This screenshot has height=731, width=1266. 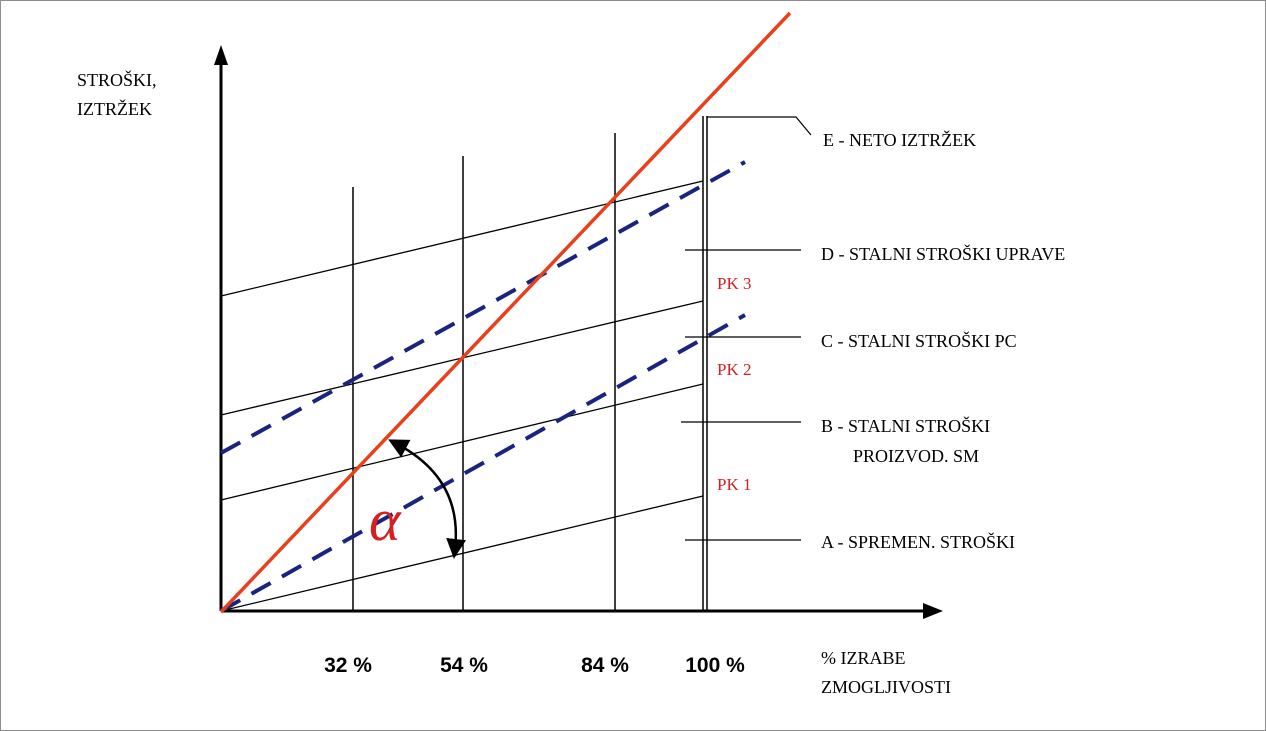 What do you see at coordinates (886, 687) in the screenshot?
I see `x-axis-label-line2: ZMOGLJIVOSTI` at bounding box center [886, 687].